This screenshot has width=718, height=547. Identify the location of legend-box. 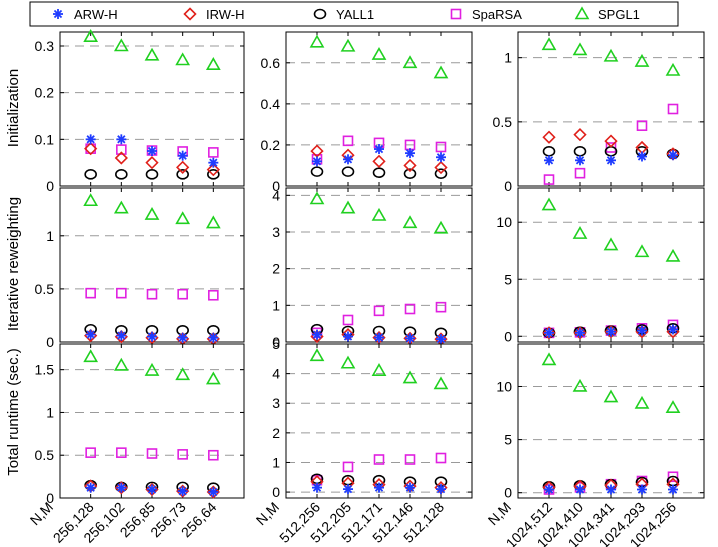
(354, 14).